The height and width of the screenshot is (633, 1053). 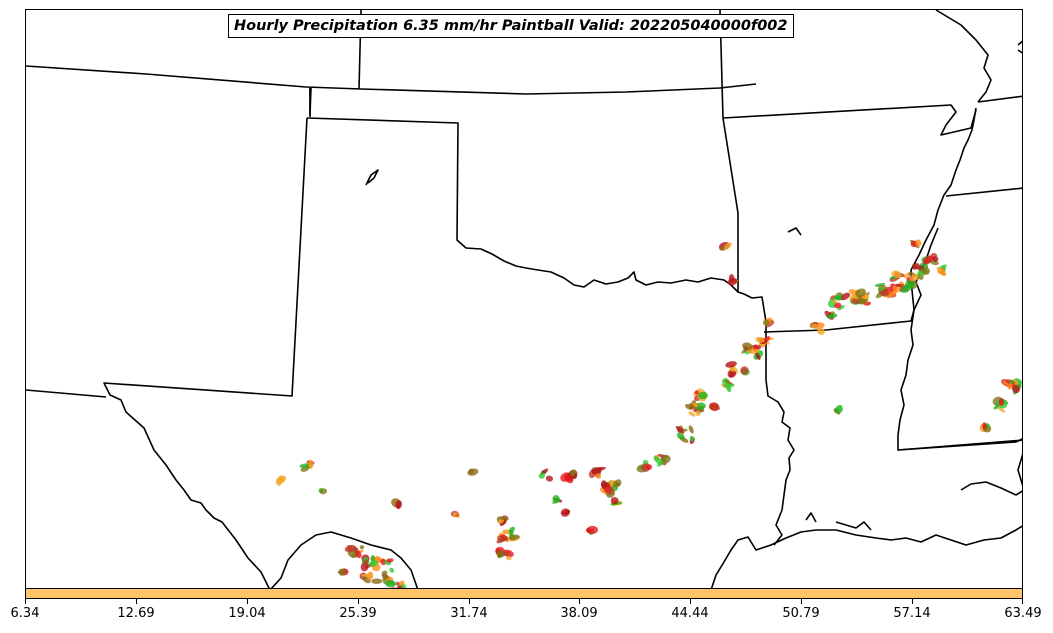 I want to click on colorbar-tick-label: 63.49, so click(x=1023, y=613).